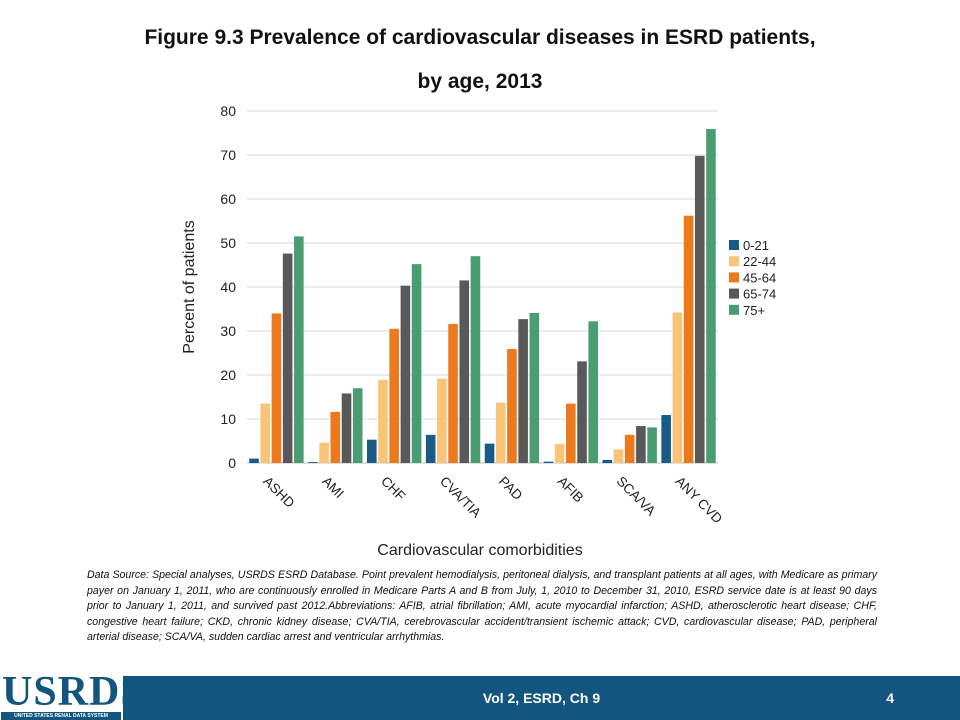 The width and height of the screenshot is (960, 720). What do you see at coordinates (228, 243) in the screenshot?
I see `y-tick-label: 50` at bounding box center [228, 243].